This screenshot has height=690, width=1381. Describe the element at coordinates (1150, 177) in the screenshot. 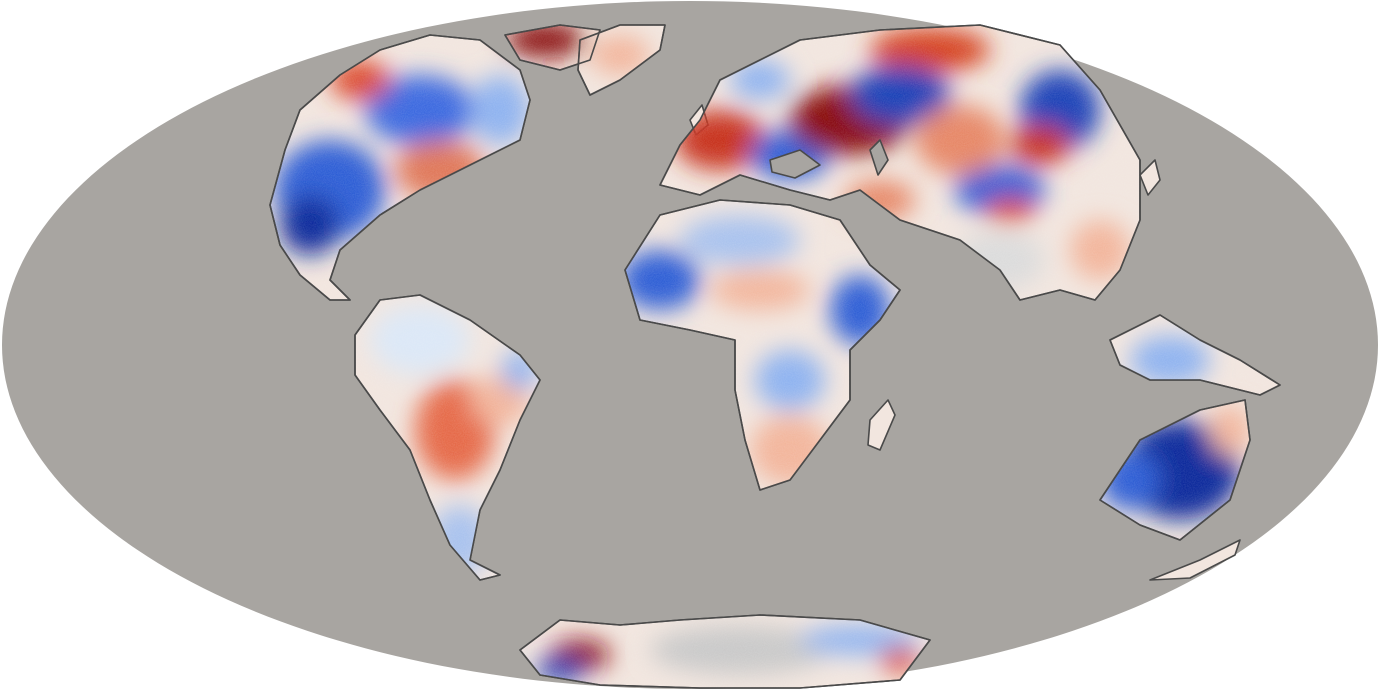

I see `japan` at that location.